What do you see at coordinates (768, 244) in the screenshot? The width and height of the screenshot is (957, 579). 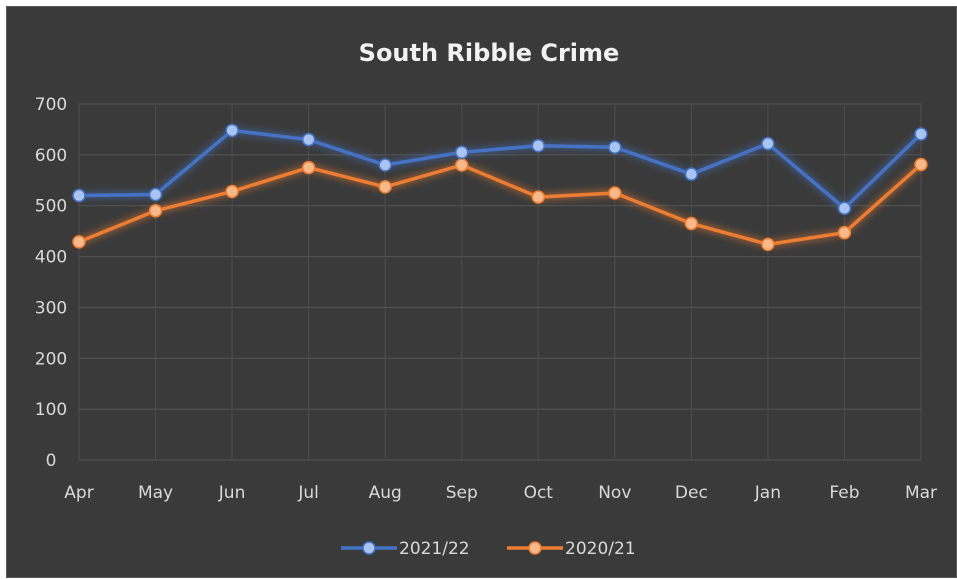 I see `data-point-2020-21-Jan` at bounding box center [768, 244].